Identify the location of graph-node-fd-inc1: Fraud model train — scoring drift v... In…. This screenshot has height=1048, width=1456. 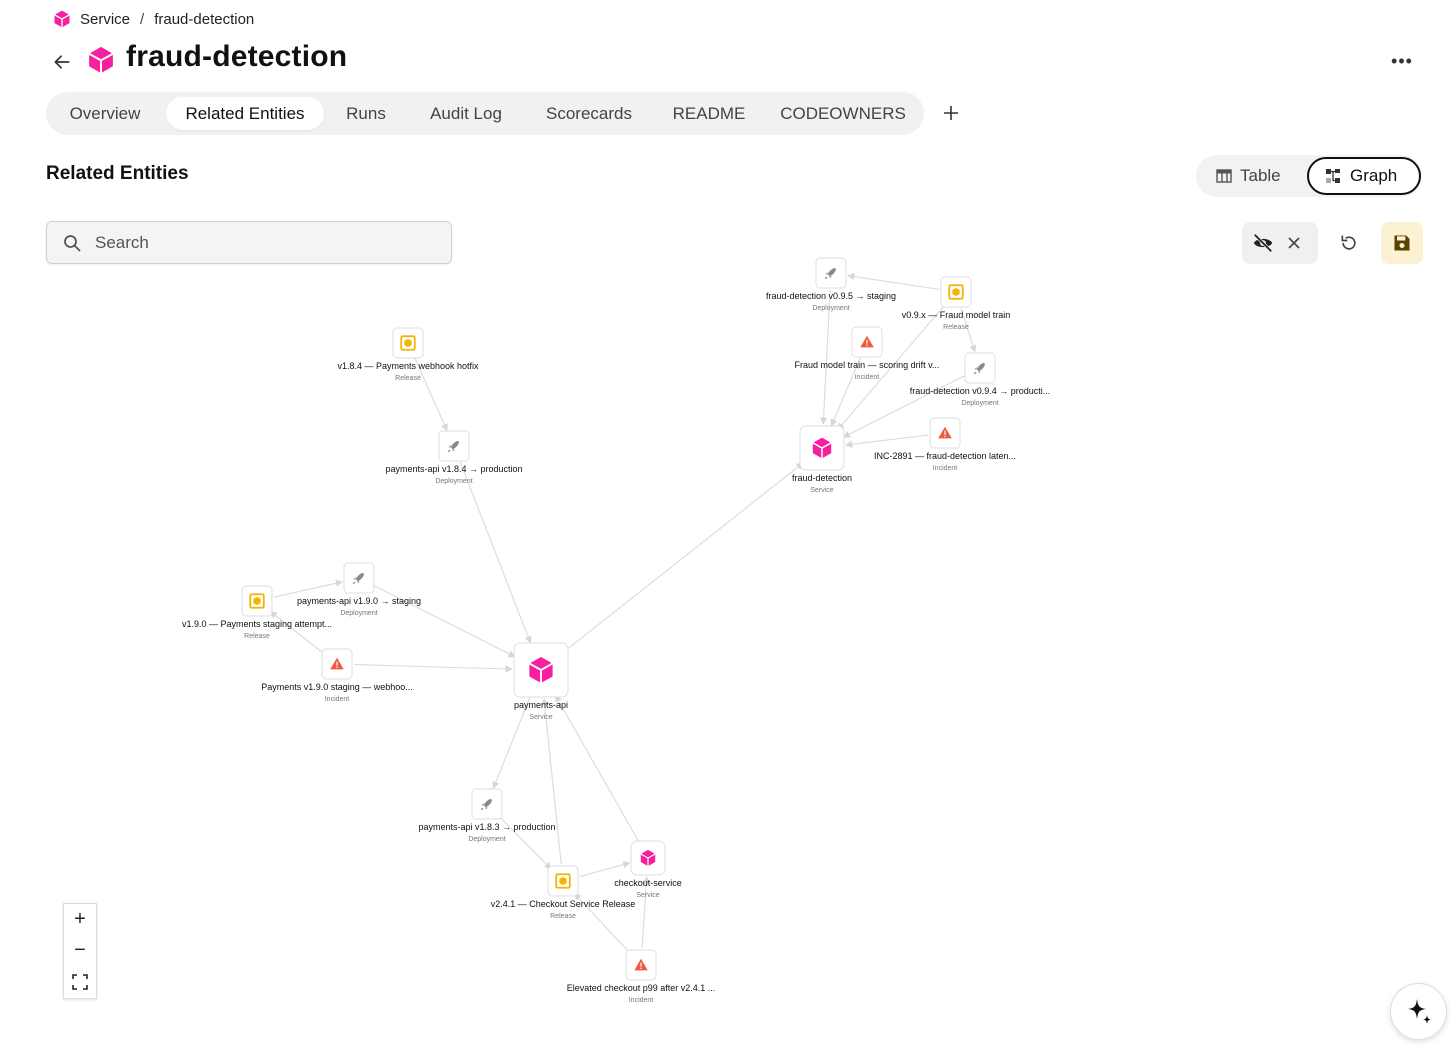
(867, 353).